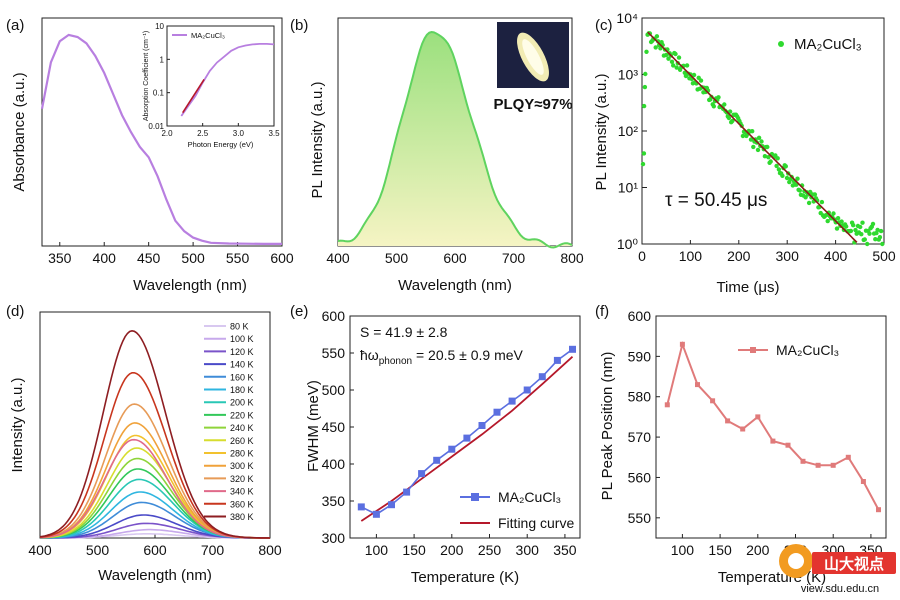 Image resolution: width=900 pixels, height=600 pixels. Describe the element at coordinates (854, 564) in the screenshot. I see `watermark-text: 山大视点` at that location.